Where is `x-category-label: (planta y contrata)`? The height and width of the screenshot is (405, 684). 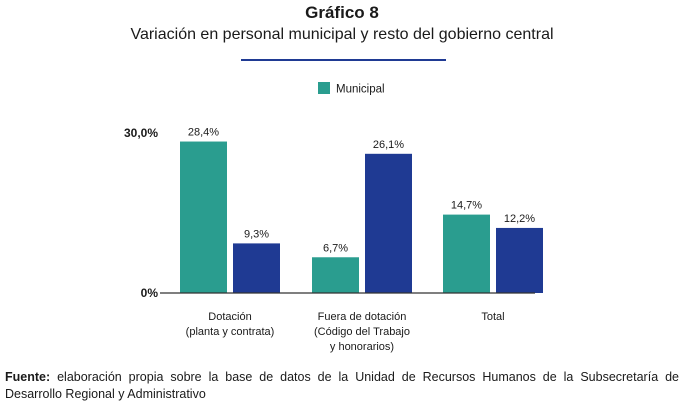 x-category-label: (planta y contrata) is located at coordinates (230, 332).